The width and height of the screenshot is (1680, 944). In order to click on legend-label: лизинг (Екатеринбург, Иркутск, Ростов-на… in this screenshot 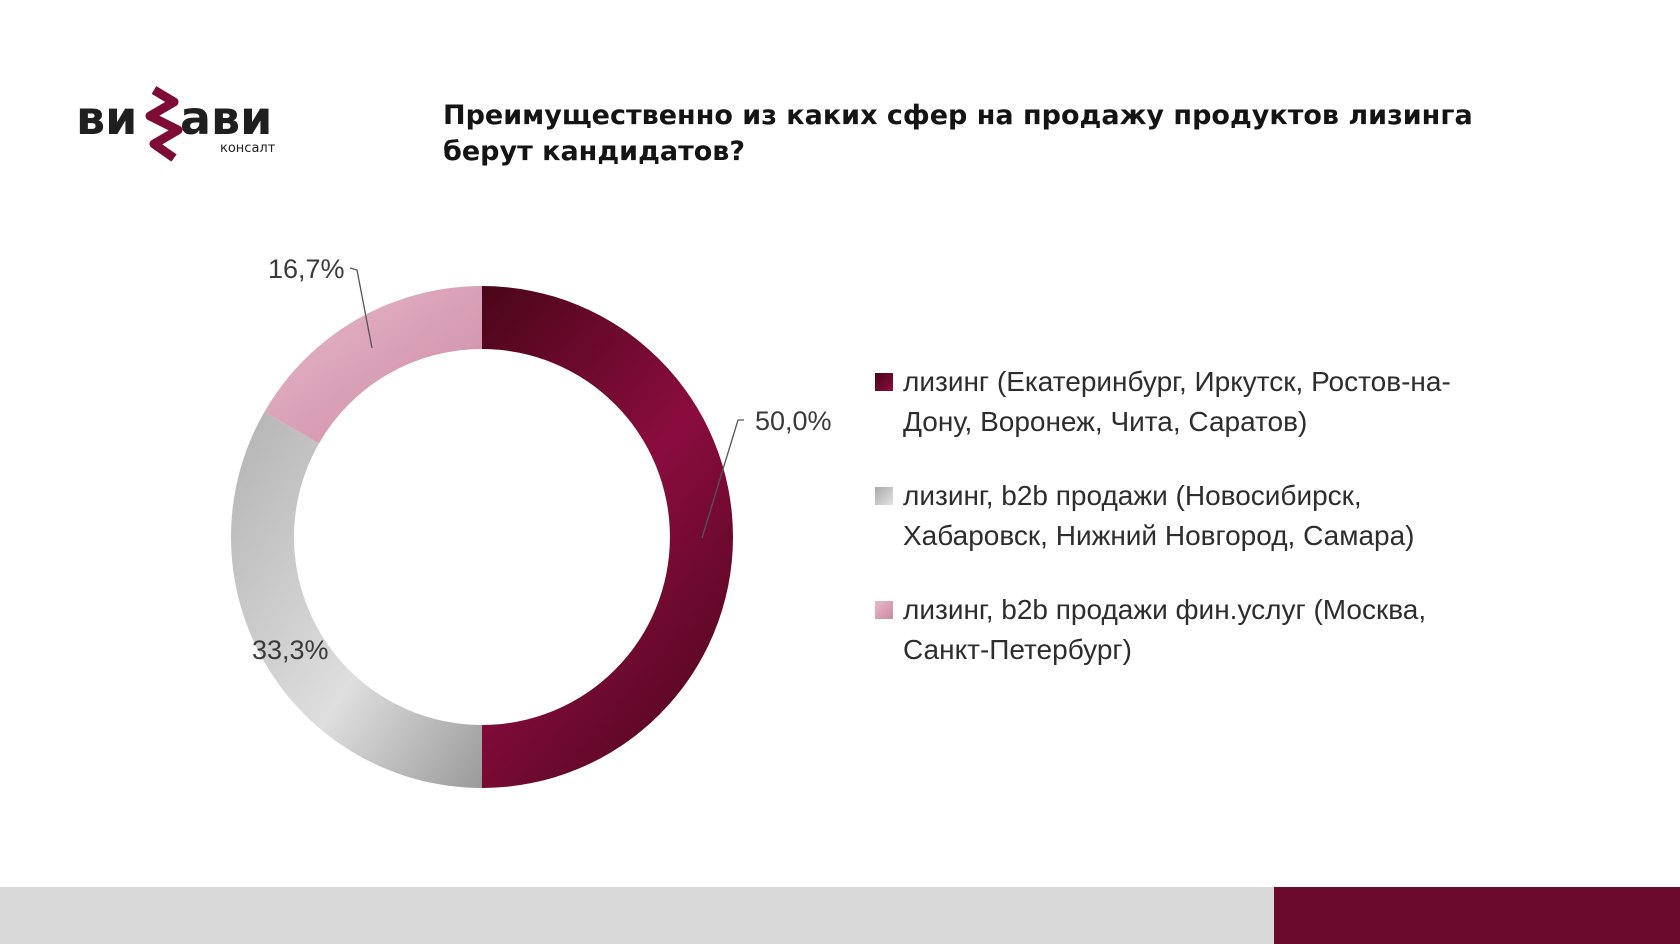, I will do `click(1177, 401)`.